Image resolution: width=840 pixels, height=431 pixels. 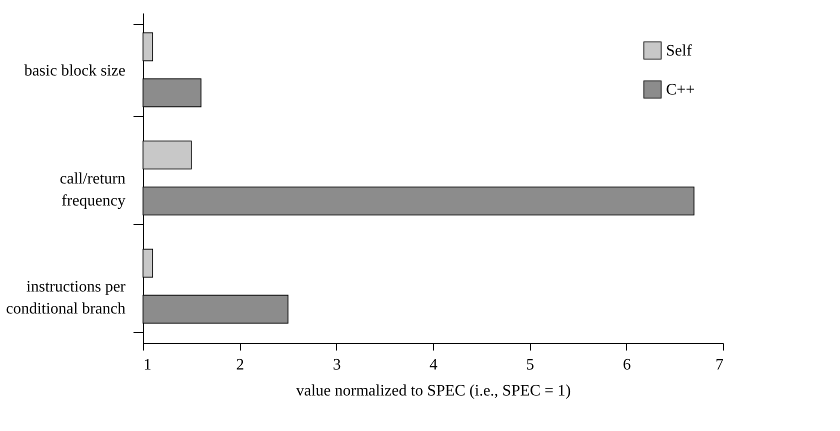 I want to click on y-tick-label: call/return frequency, so click(x=93, y=190).